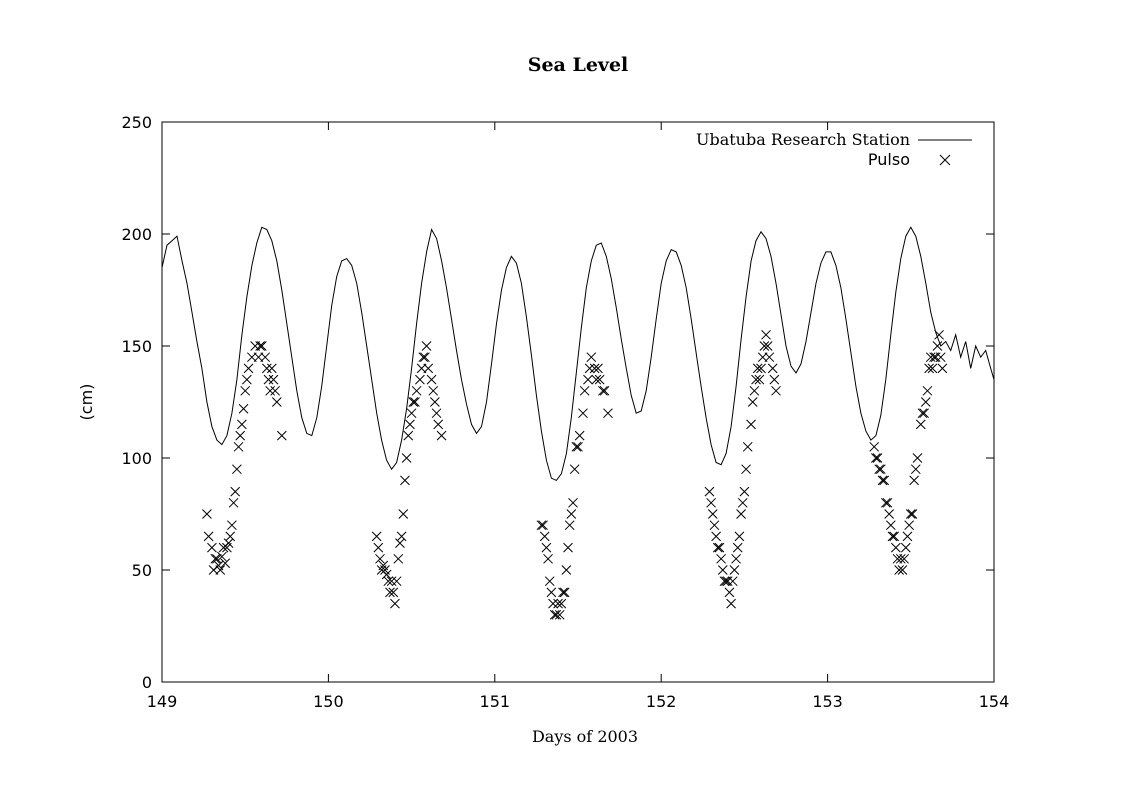  I want to click on legend-label-pulso: Pulso, so click(889, 159).